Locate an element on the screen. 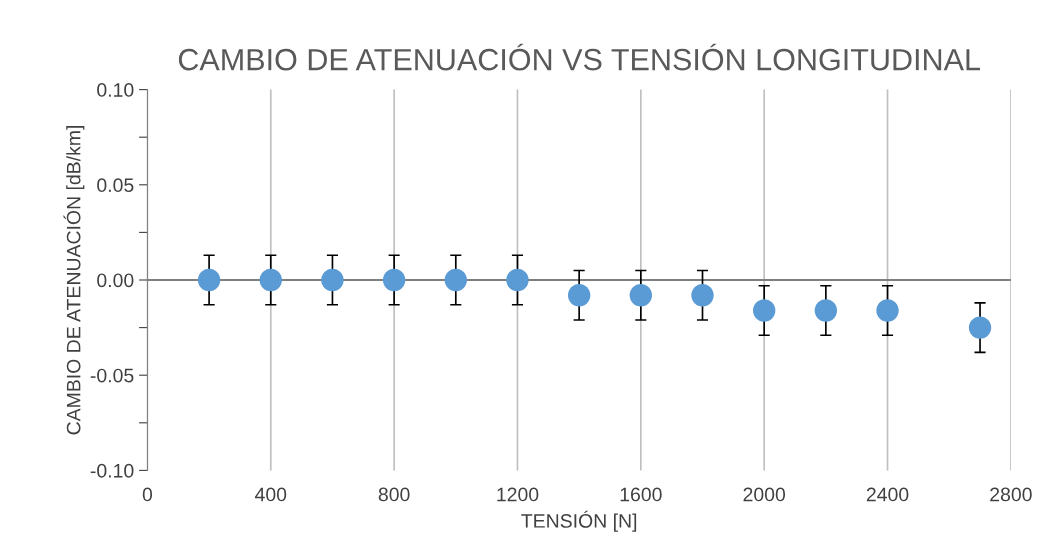 This screenshot has height=560, width=1053. x-tick-label: 400 is located at coordinates (271, 494).